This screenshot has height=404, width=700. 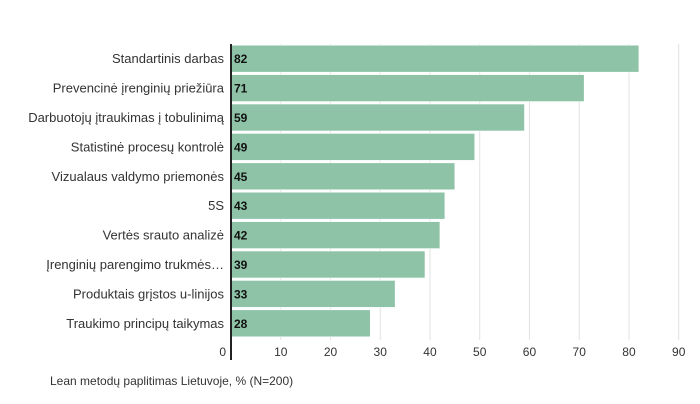 I want to click on category-label: Statistinė procesų kontrolė, so click(x=147, y=146).